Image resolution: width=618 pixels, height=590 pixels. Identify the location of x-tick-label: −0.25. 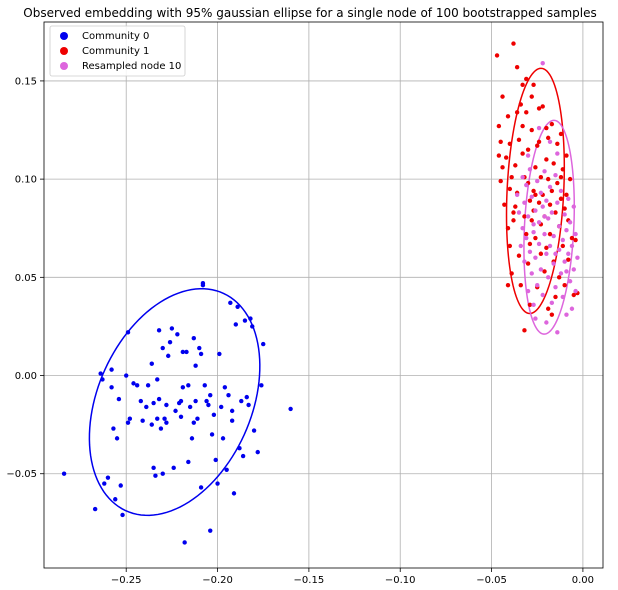
(126, 580).